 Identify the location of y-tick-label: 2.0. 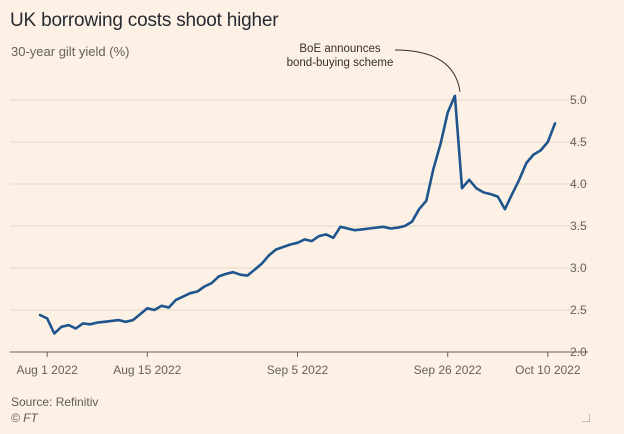
(578, 352).